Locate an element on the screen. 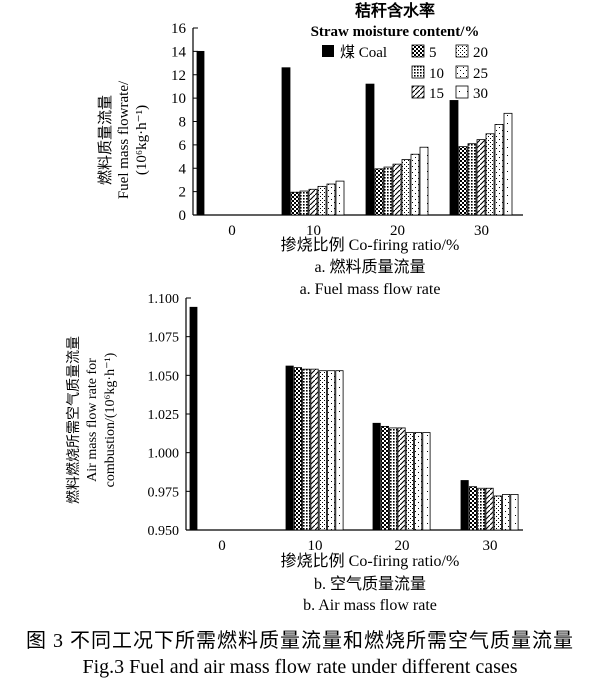 The image size is (600, 688). panel-a-ylabel-line-1: 燃料质量流量 is located at coordinates (105, 140).